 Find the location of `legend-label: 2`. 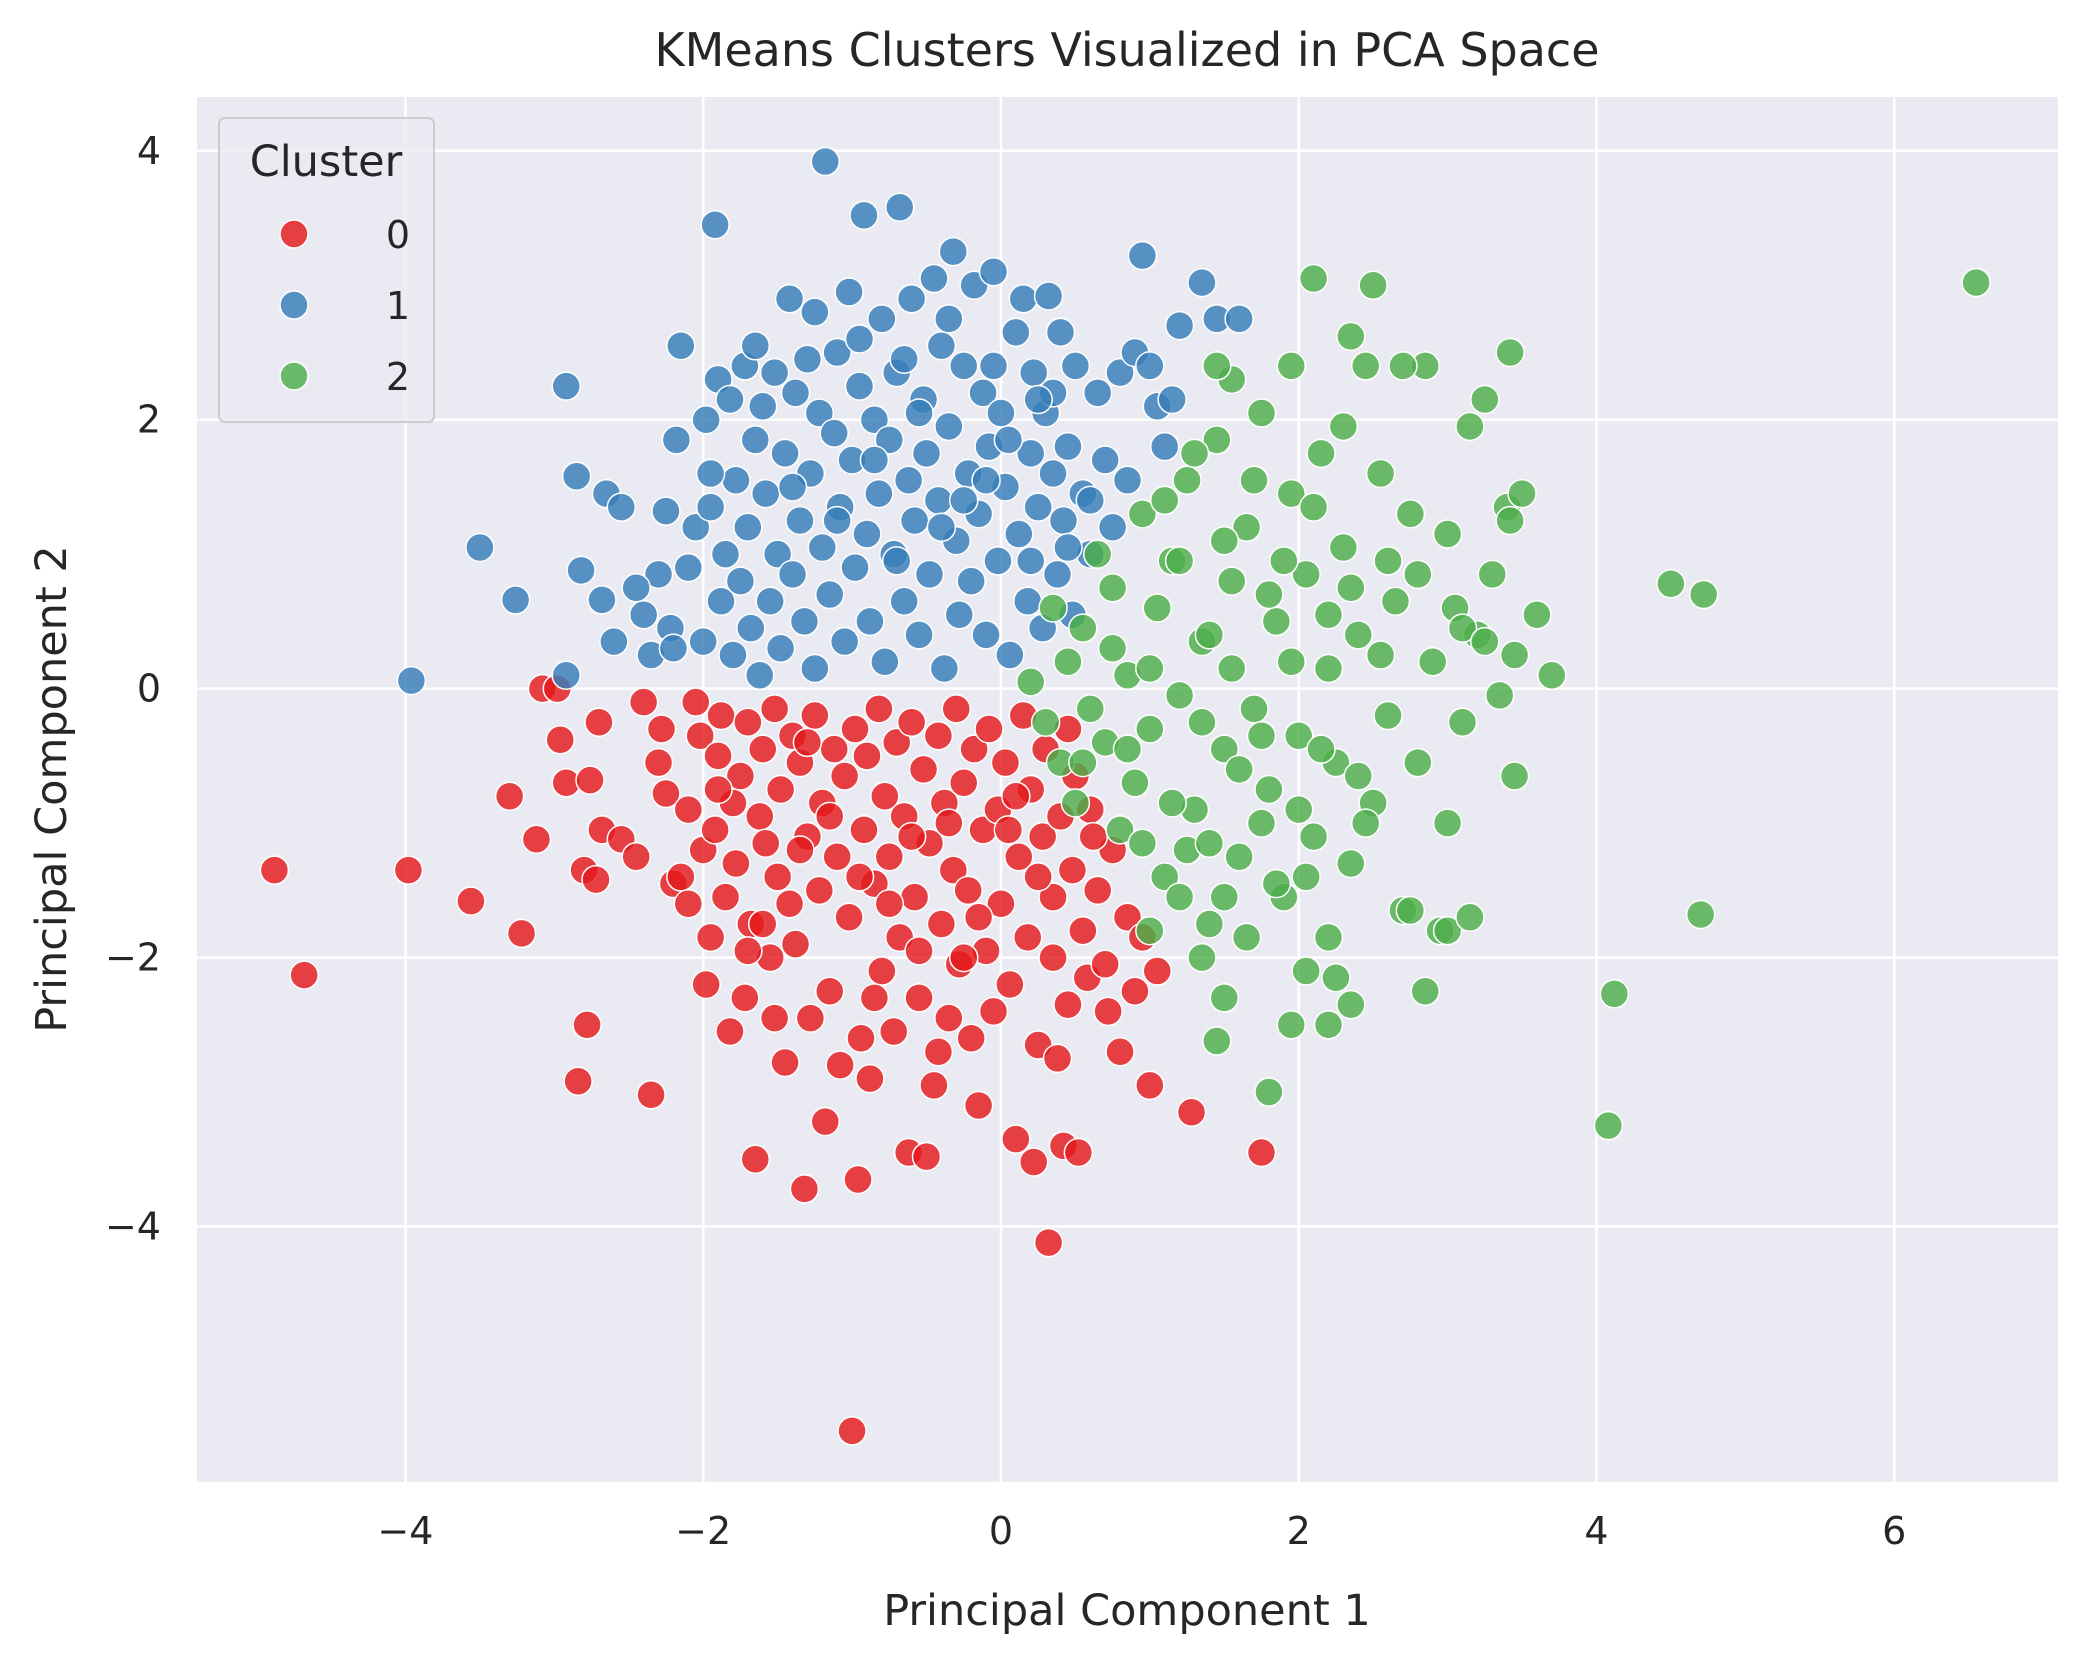

legend-label: 2 is located at coordinates (398, 377).